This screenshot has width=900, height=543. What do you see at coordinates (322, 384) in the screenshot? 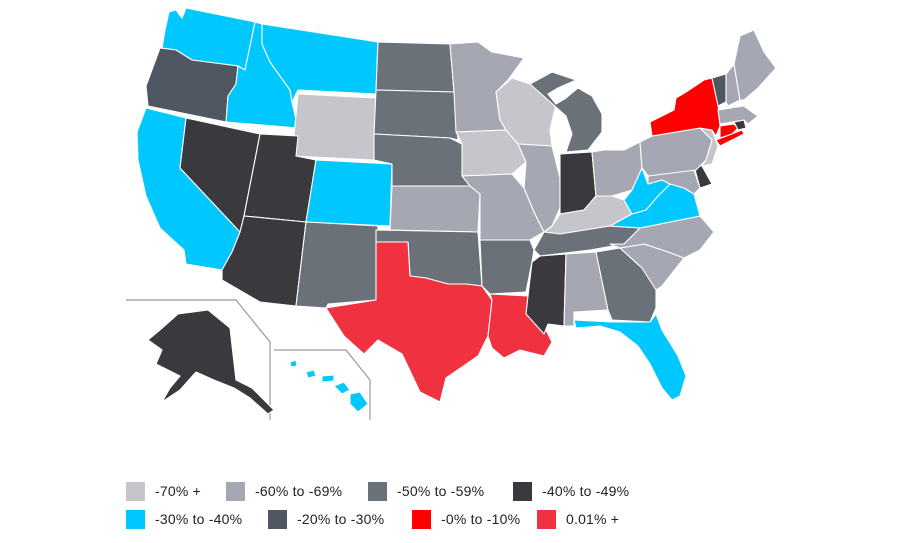
I see `hawaii-inset-border` at bounding box center [322, 384].